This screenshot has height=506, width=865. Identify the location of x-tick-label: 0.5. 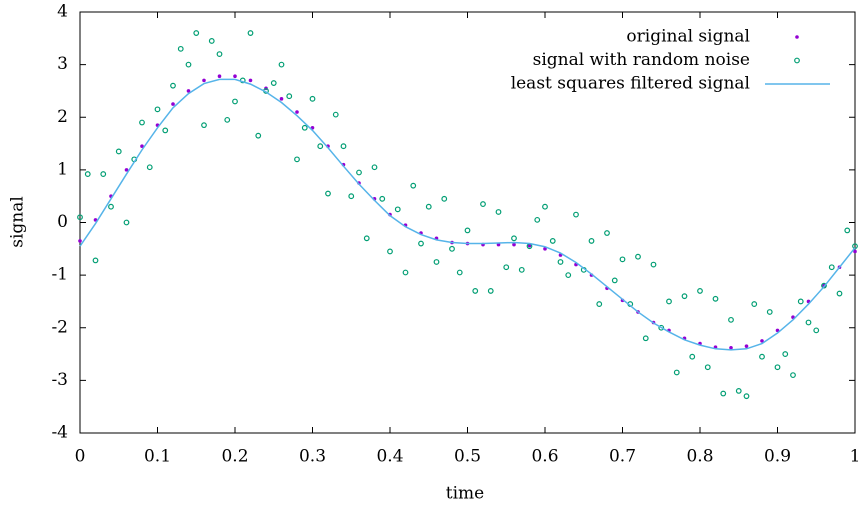
(467, 457).